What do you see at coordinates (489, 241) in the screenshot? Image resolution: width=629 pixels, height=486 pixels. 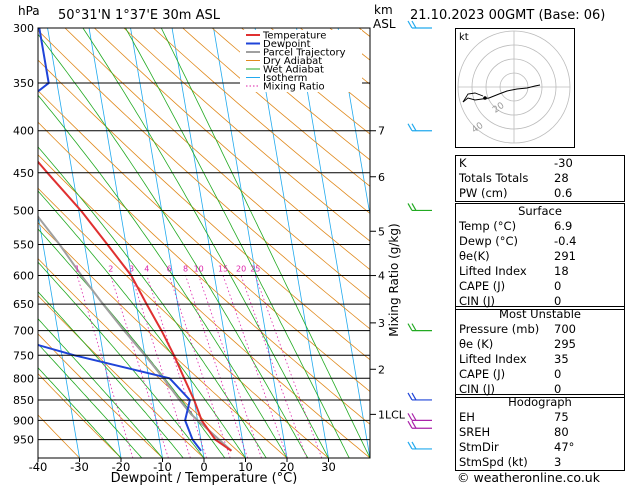 I see `surface-label: Dewp (°C)` at bounding box center [489, 241].